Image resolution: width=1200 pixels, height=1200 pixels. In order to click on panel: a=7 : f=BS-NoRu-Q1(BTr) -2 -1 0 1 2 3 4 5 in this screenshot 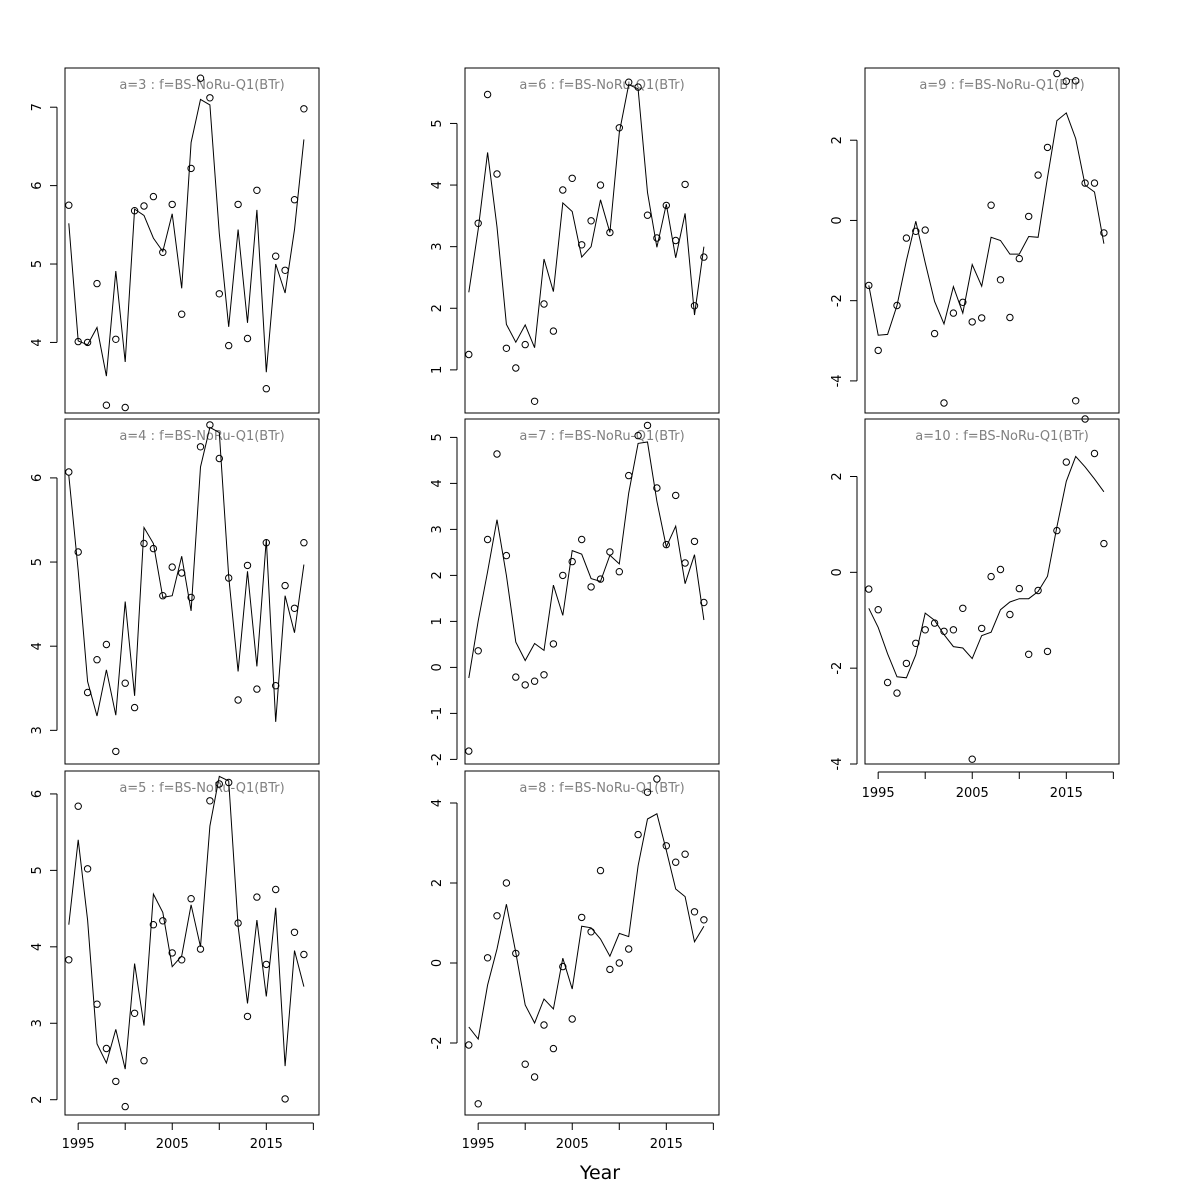, I will do `click(575, 592)`.